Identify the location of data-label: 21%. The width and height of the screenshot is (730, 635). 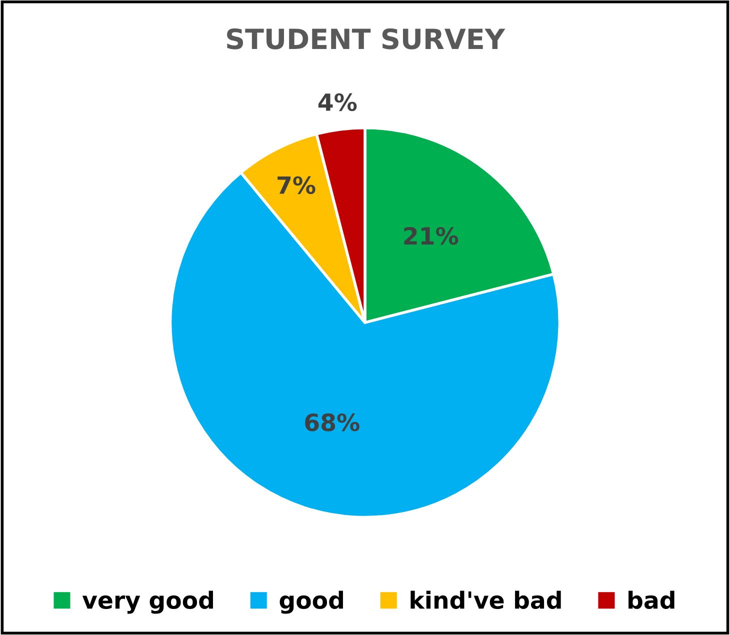
(431, 235).